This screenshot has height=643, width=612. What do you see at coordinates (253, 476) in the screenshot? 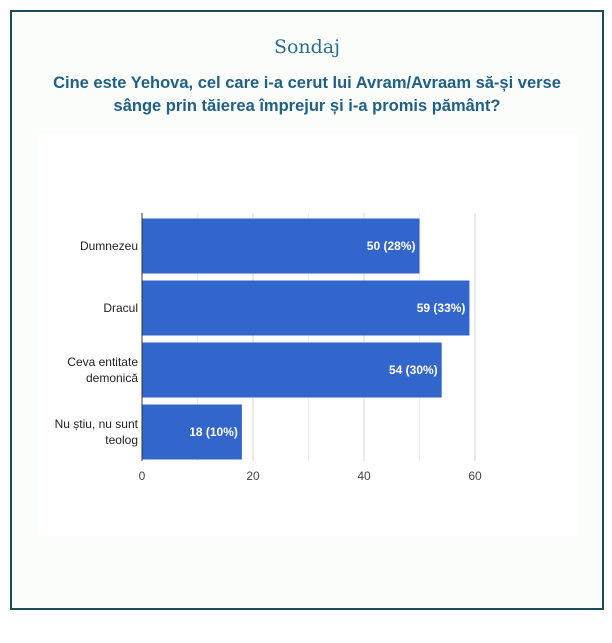
I see `x-tick-label: 20` at bounding box center [253, 476].